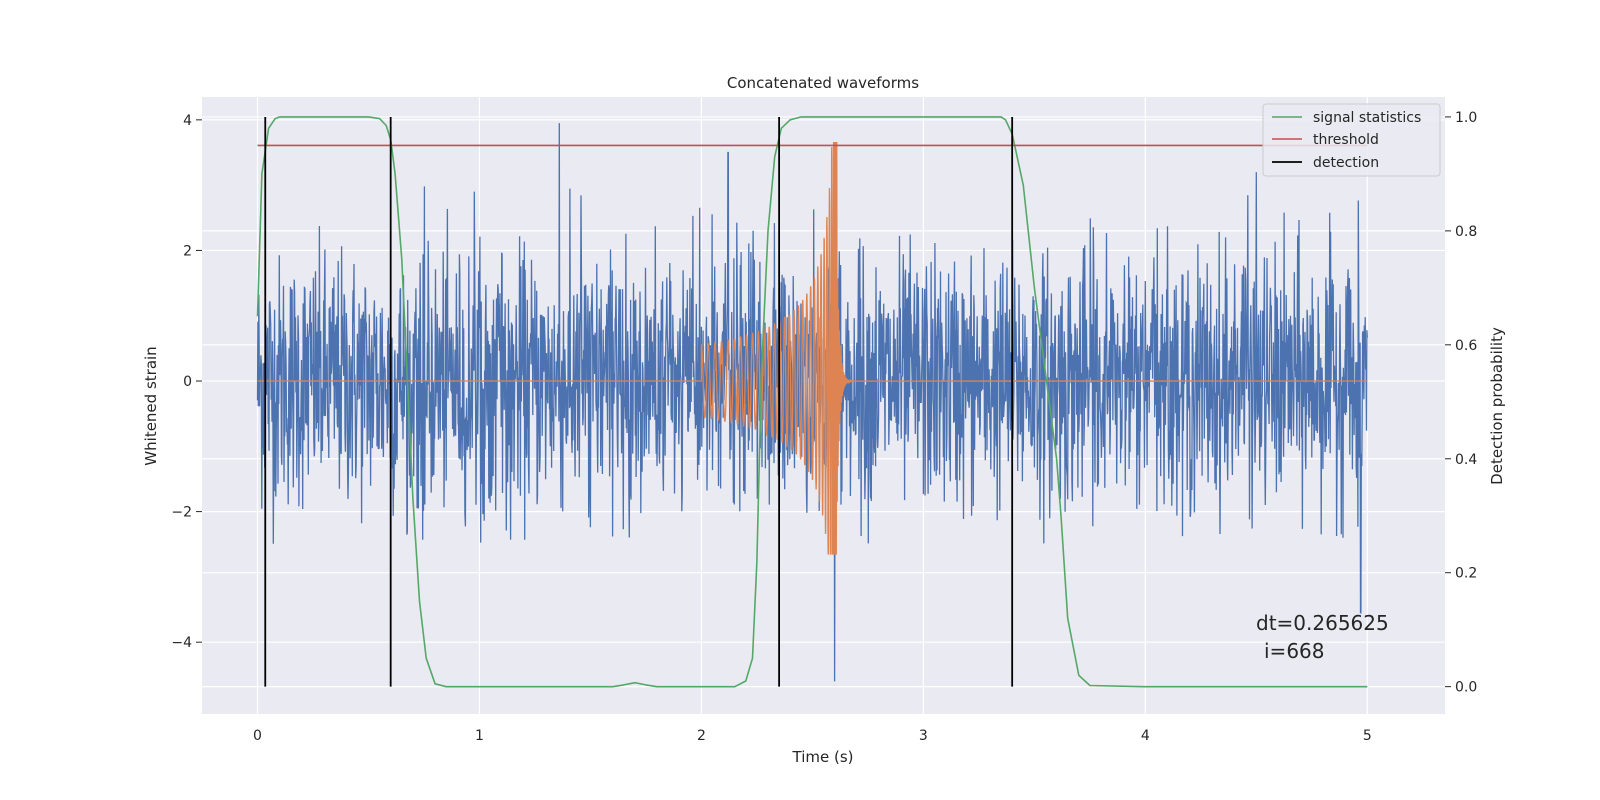 This screenshot has height=800, width=1600. Describe the element at coordinates (1497, 406) in the screenshot. I see `y2-axis-label: Detection probability` at that location.